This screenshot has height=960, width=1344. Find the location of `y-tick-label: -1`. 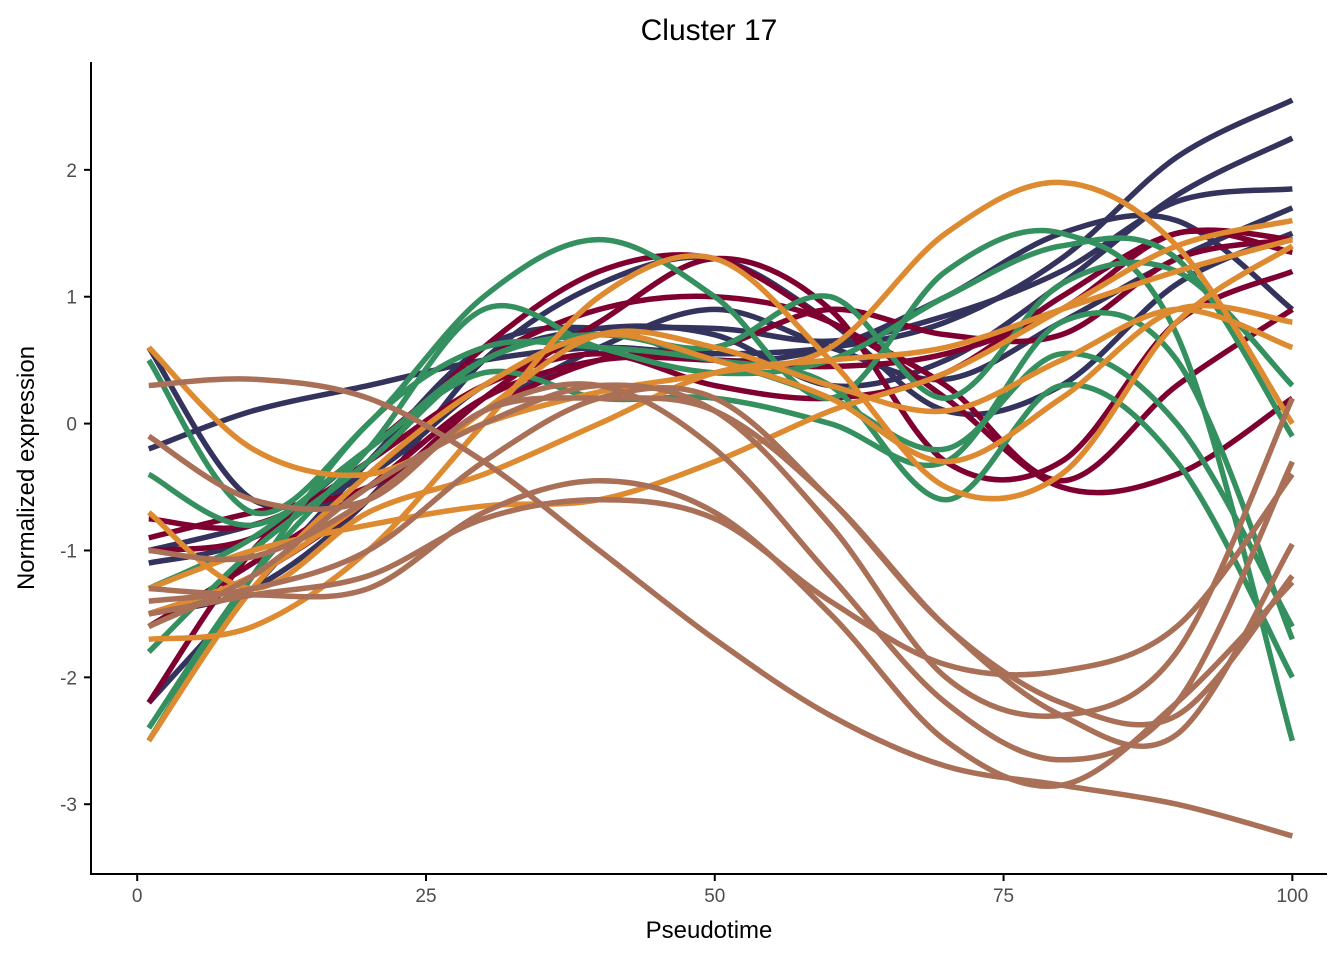

y-tick-label: -1 is located at coordinates (68, 551).